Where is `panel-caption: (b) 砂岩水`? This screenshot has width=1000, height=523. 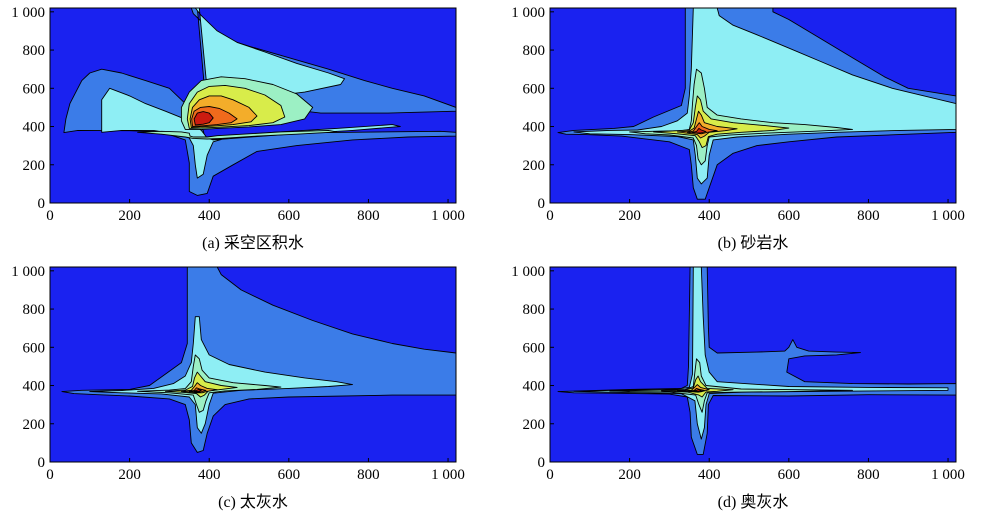 panel-caption: (b) 砂岩水 is located at coordinates (753, 243).